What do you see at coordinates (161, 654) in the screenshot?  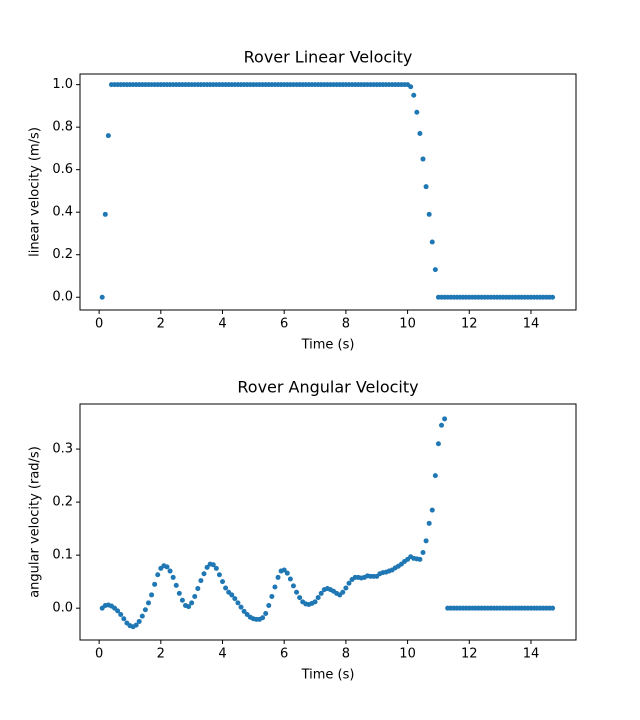 I see `x-tick-label: 2` at bounding box center [161, 654].